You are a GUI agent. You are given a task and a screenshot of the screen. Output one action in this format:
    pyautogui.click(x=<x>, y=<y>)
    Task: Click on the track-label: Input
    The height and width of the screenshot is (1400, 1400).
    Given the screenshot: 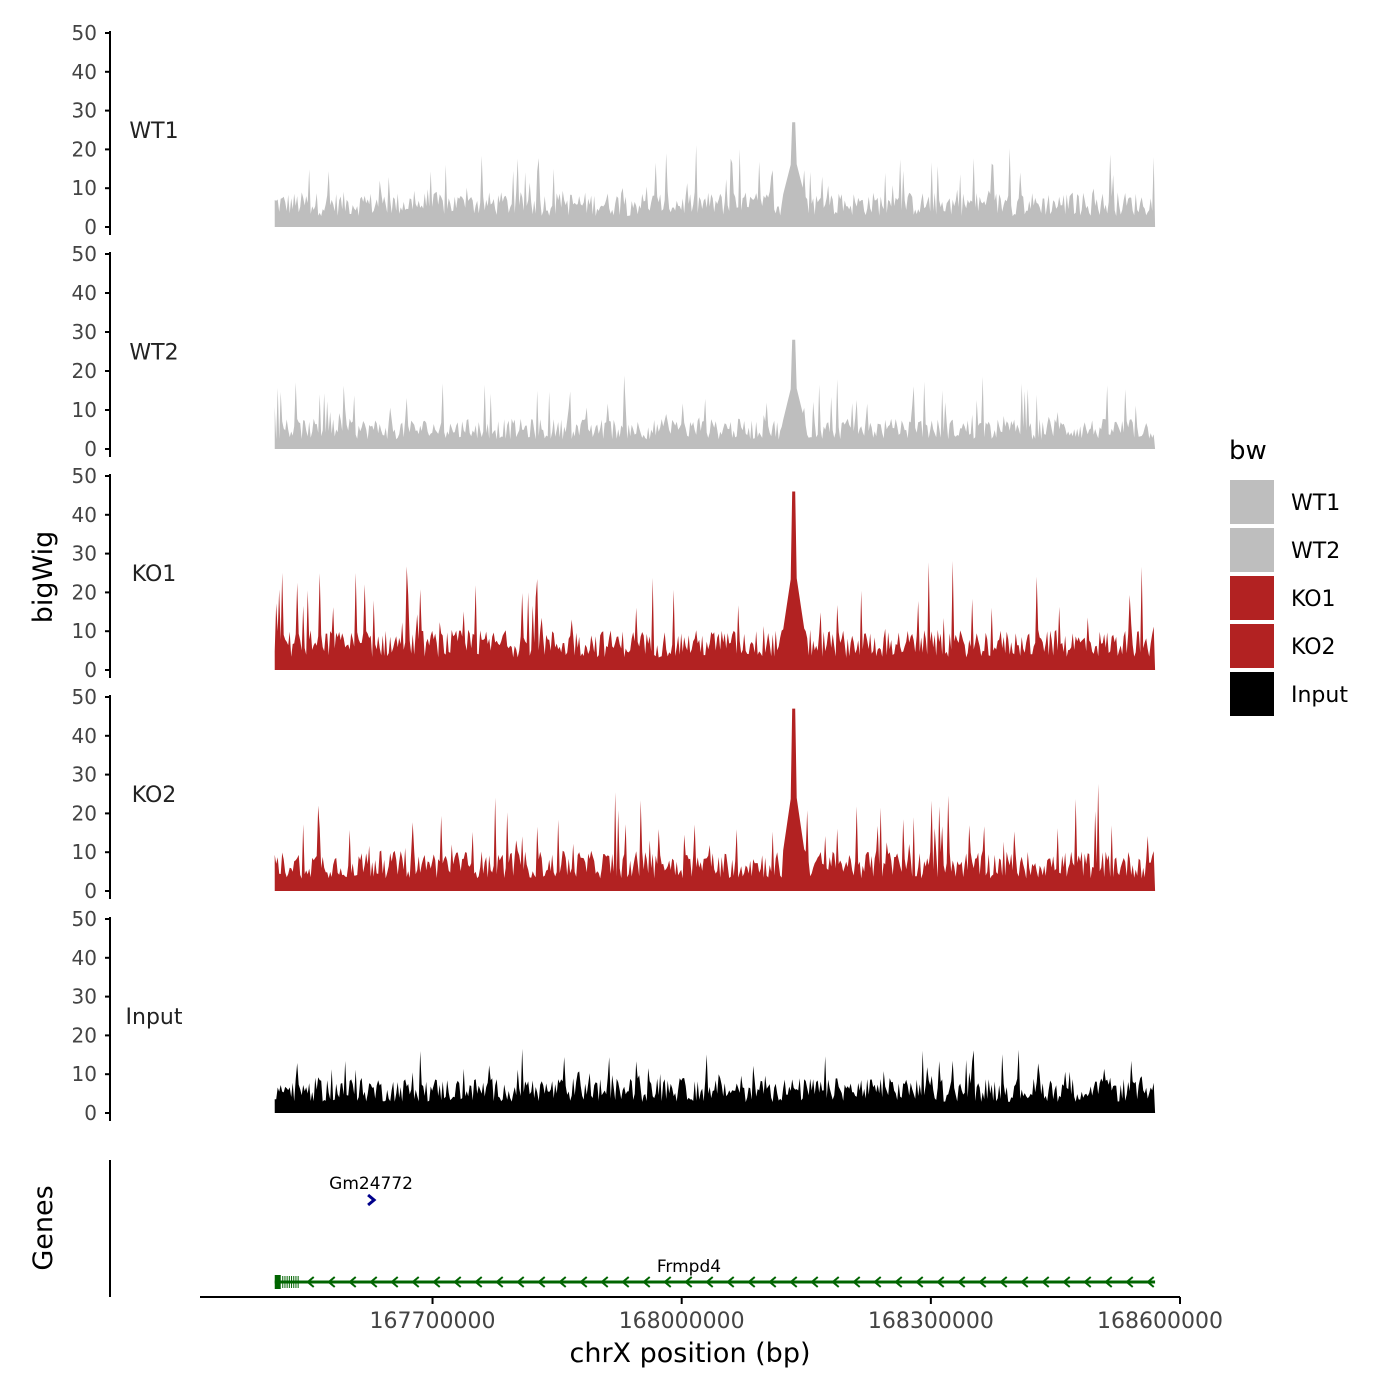 What is the action you would take?
    pyautogui.click(x=154, y=1017)
    